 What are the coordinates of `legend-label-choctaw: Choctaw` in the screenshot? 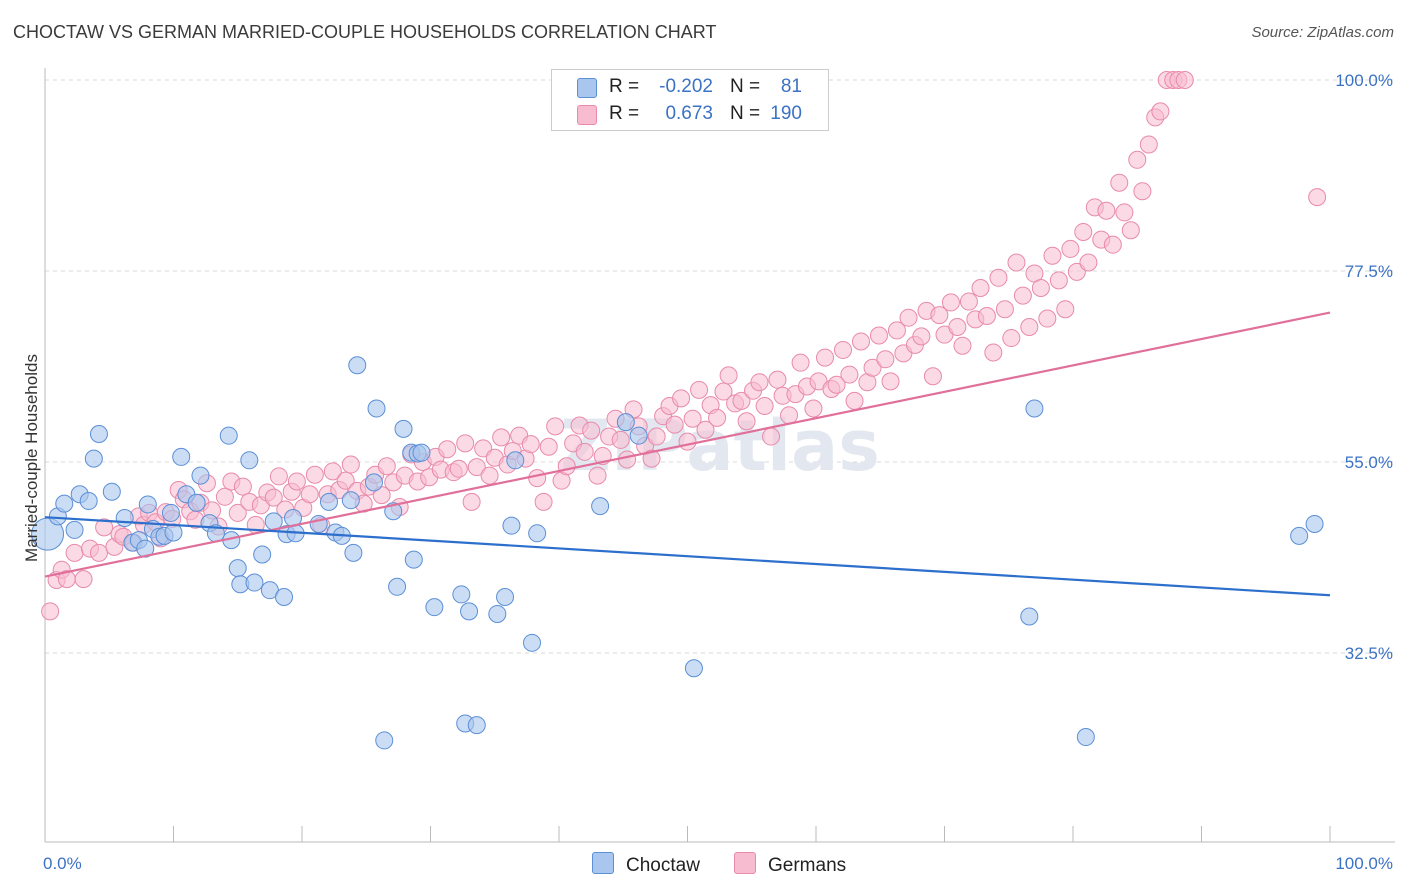 It's located at (663, 865).